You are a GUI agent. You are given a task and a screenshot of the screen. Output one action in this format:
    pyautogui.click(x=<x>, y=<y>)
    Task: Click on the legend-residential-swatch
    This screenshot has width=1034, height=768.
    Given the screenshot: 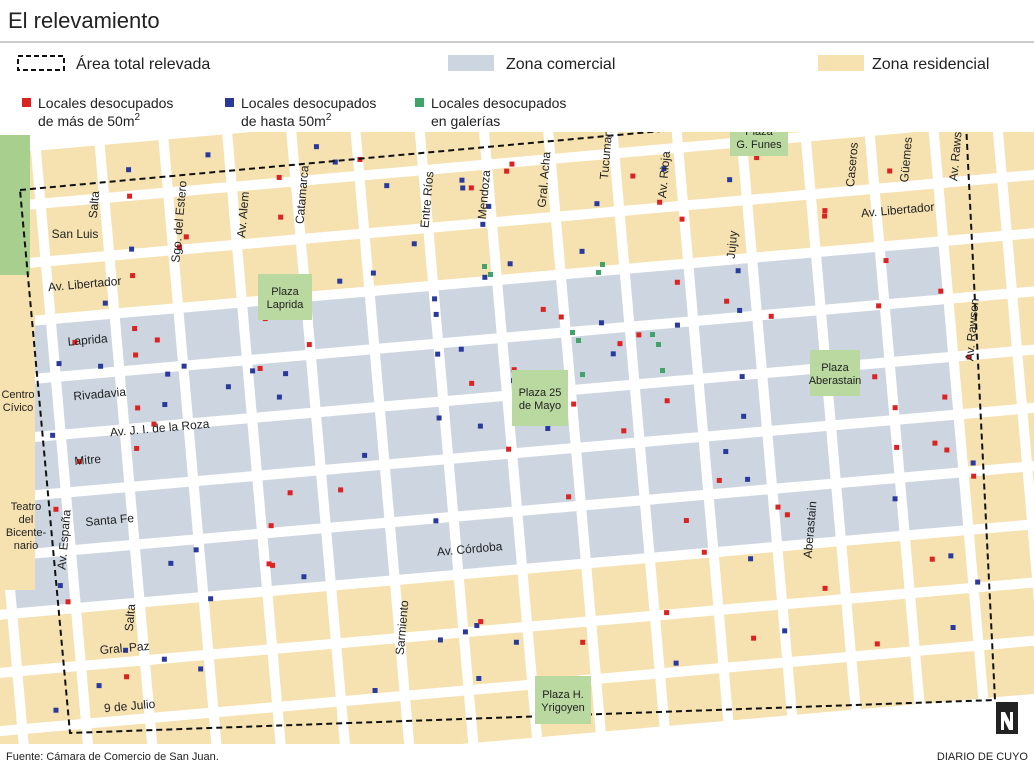 What is the action you would take?
    pyautogui.click(x=841, y=63)
    